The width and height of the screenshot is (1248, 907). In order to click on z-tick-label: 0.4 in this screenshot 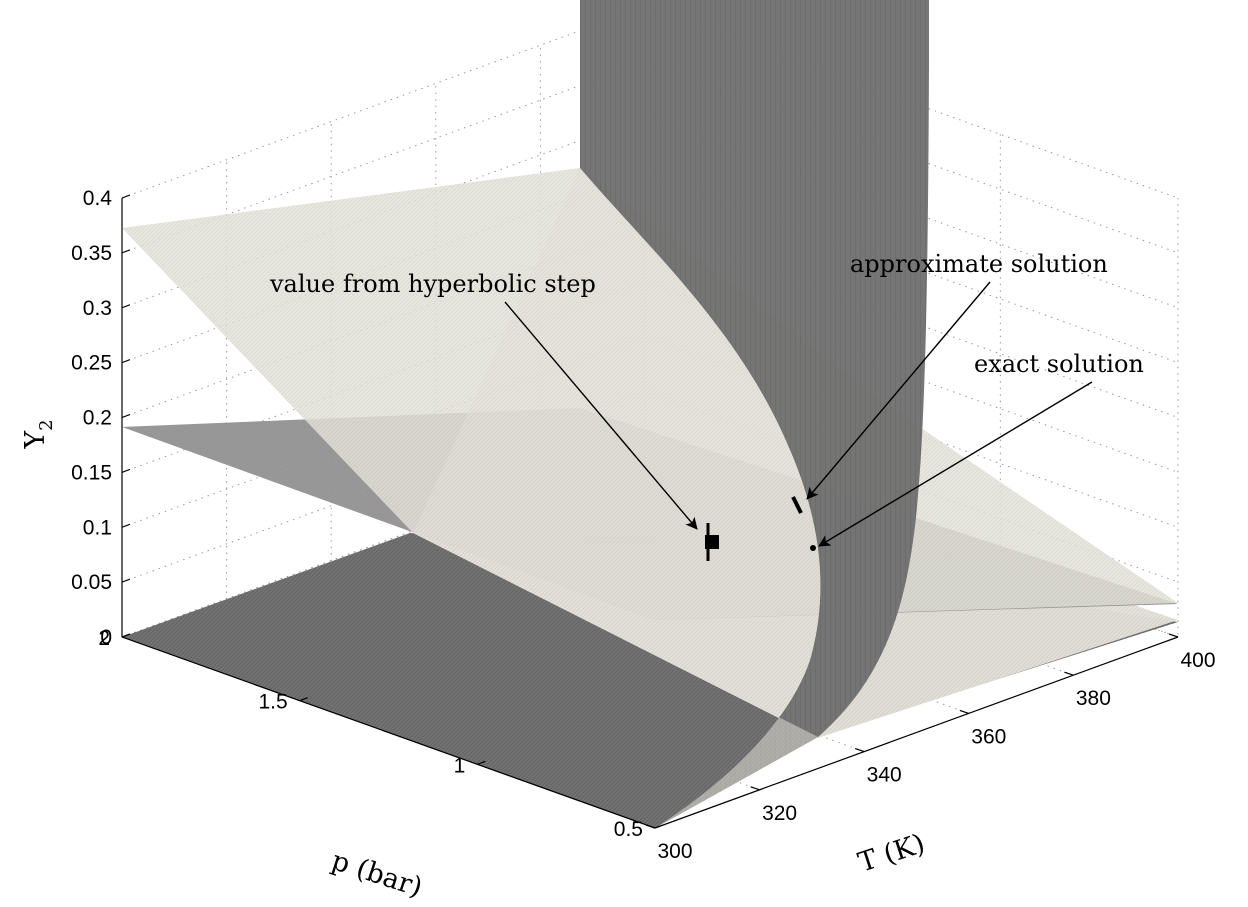, I will do `click(98, 198)`.